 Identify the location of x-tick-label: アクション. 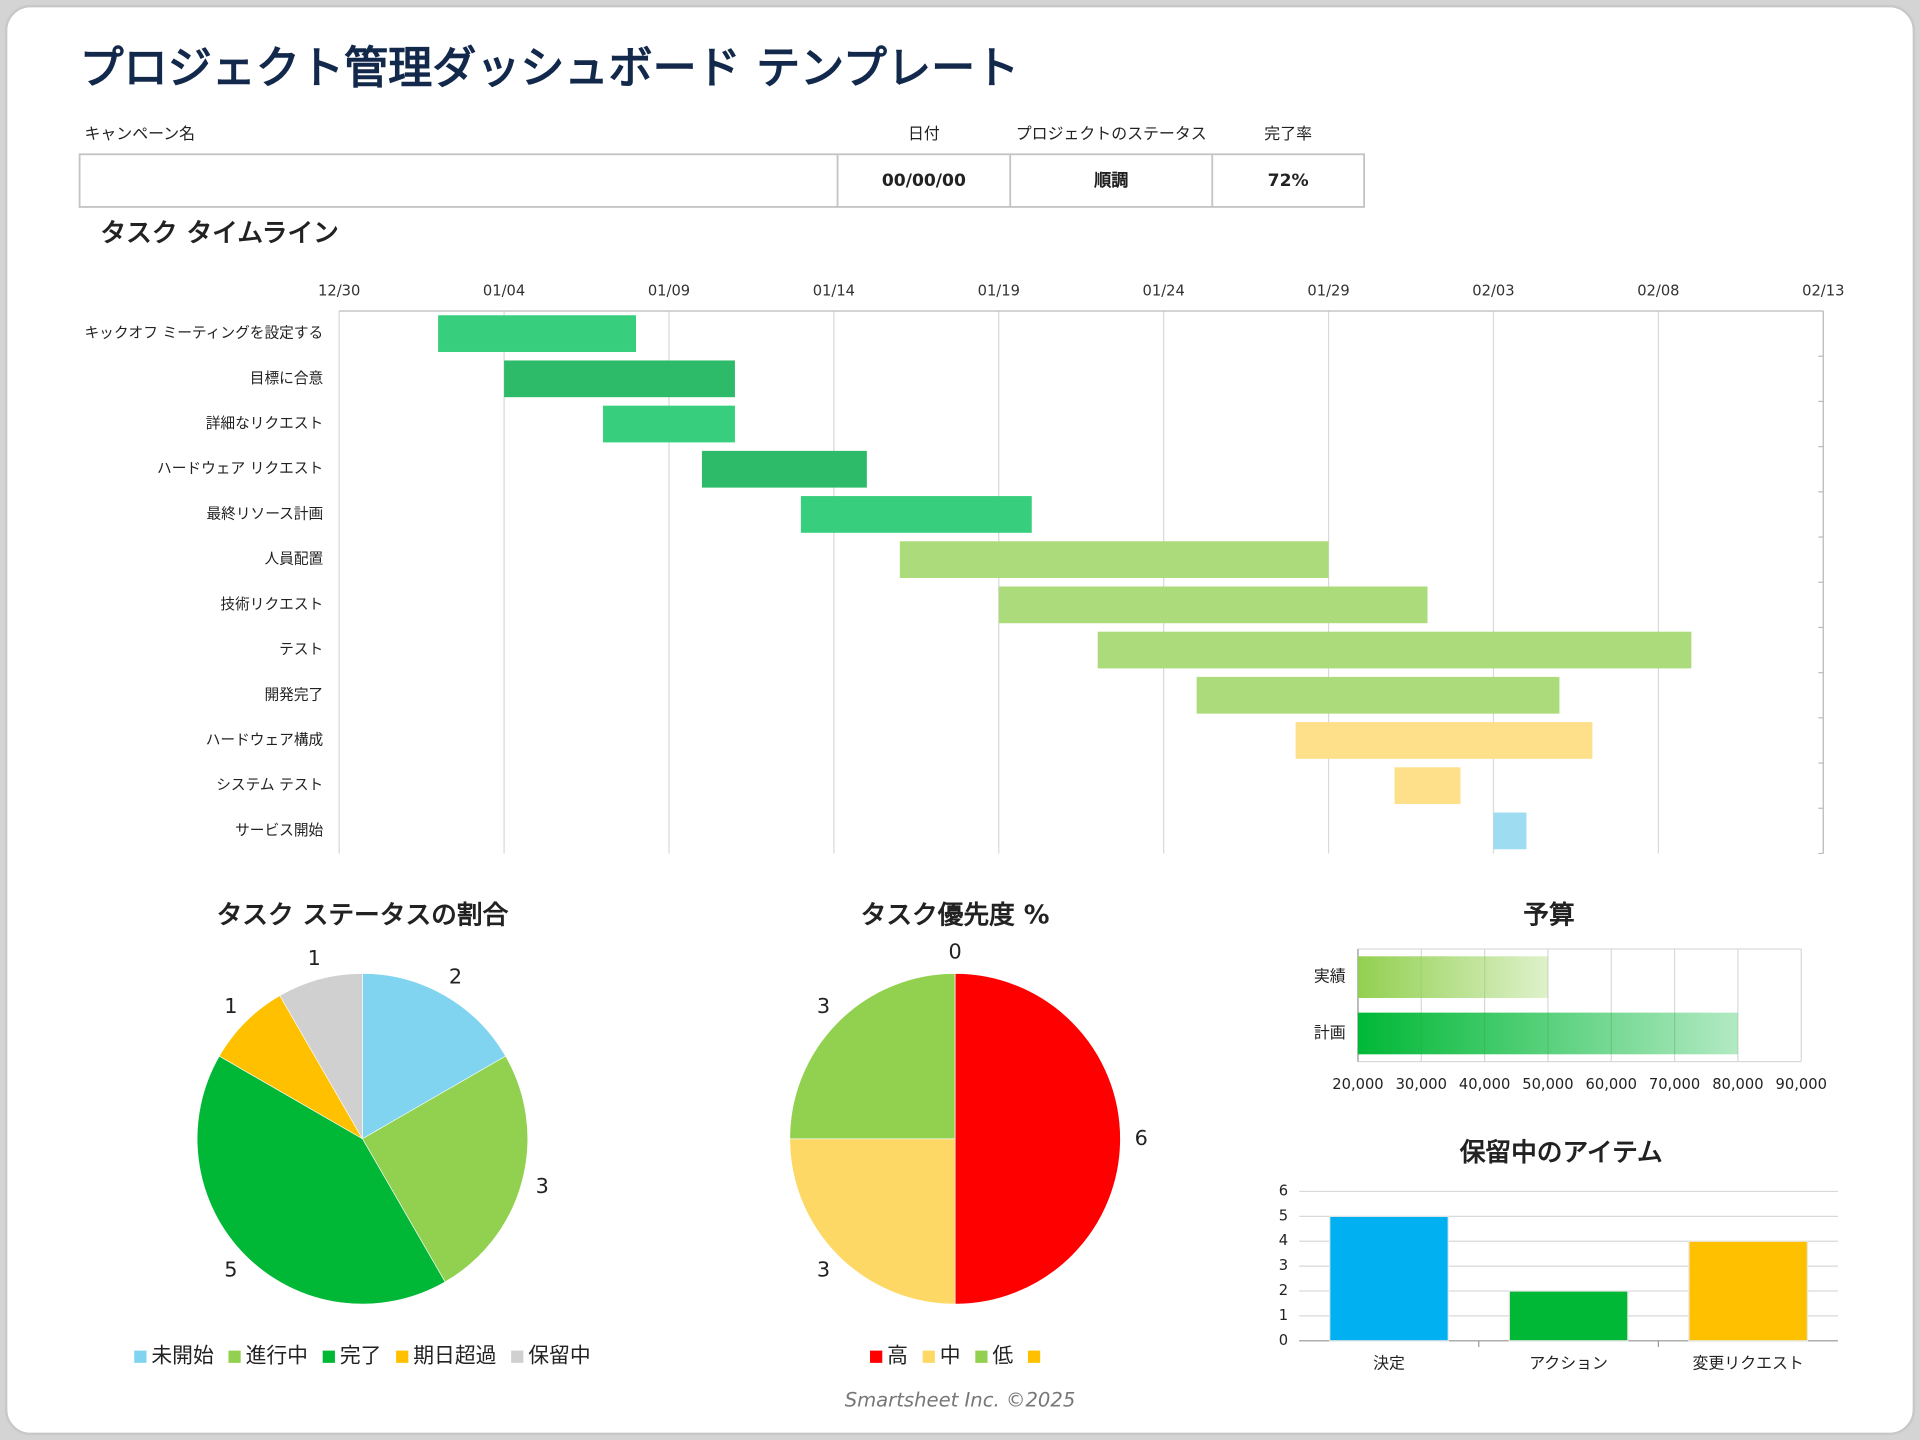
(1568, 1363).